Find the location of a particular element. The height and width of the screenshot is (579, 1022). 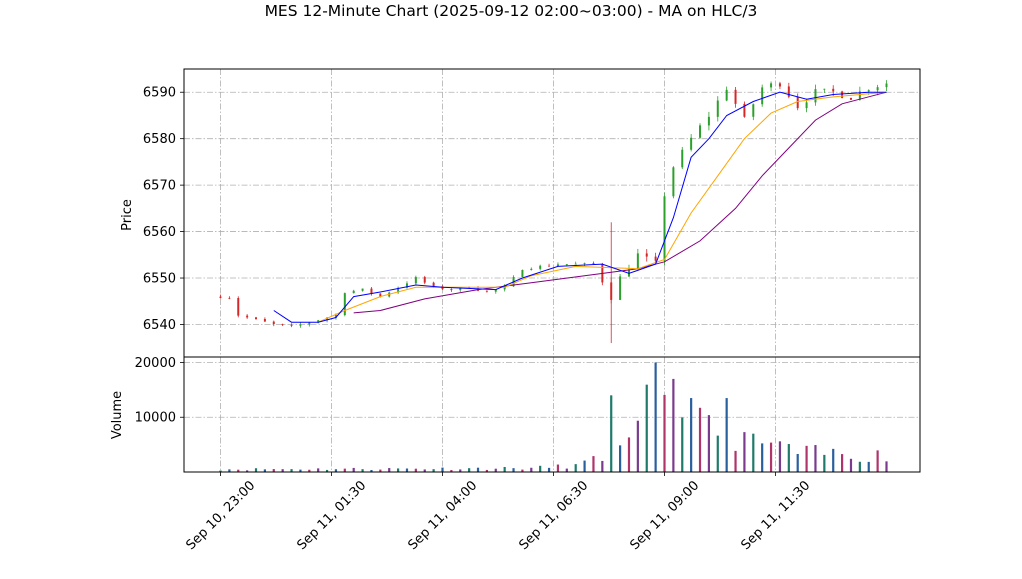

x-tick-label: Sep 11, 01:30 is located at coordinates (331, 515).